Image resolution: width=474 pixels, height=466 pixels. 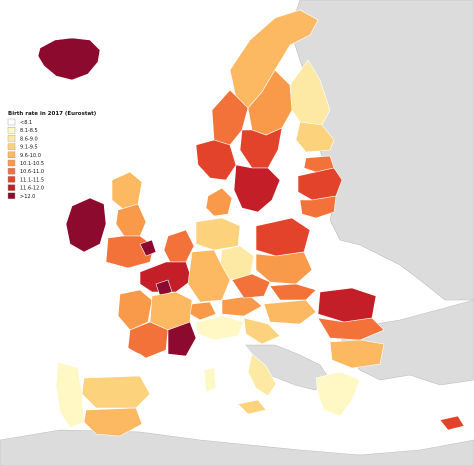 What do you see at coordinates (30, 156) in the screenshot?
I see `legend-label: 9.6-10.0` at bounding box center [30, 156].